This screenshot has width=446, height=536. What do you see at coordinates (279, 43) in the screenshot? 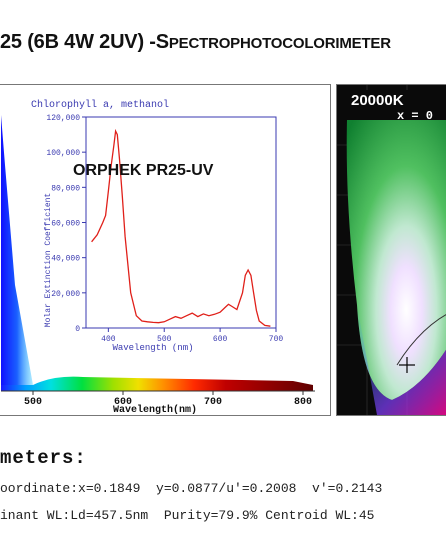
I see `title-smallcaps: PECTROPHOTOCOLORIMETER` at bounding box center [279, 43].